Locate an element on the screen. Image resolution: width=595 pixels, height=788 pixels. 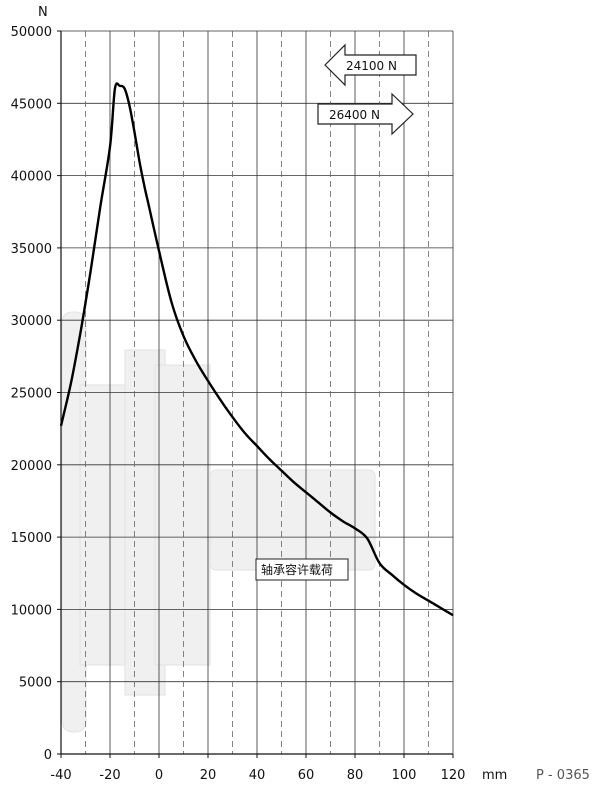
background-housing is located at coordinates (182, 515).